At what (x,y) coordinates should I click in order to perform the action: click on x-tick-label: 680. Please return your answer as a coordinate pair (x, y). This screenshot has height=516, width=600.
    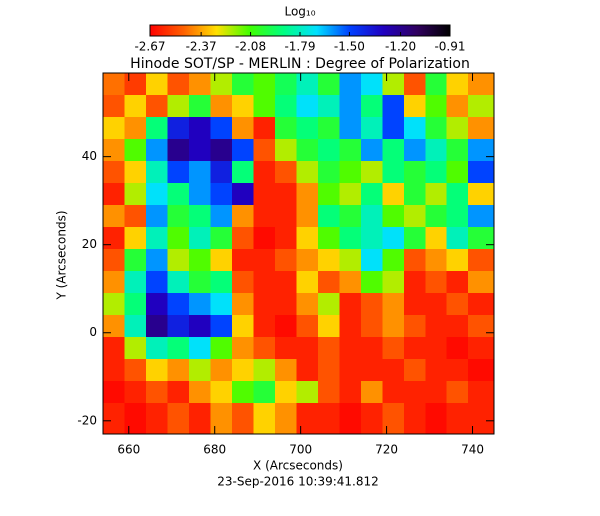
    Looking at the image, I should click on (214, 450).